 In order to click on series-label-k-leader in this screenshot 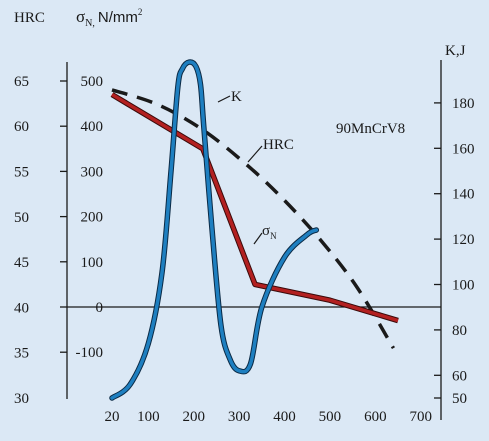, I will do `click(224, 99)`.